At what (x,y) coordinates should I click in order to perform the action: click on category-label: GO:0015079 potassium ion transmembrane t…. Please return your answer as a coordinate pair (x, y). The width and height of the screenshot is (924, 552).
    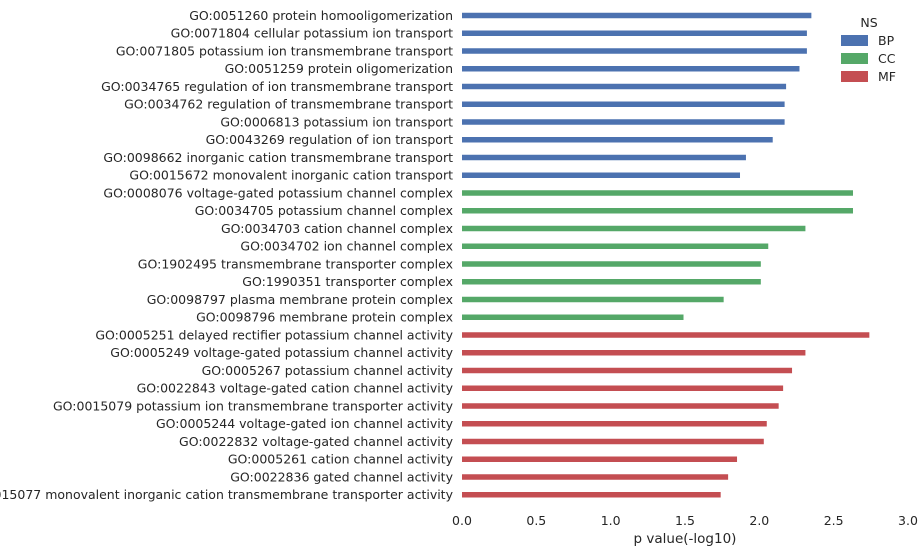
    Looking at the image, I should click on (253, 405).